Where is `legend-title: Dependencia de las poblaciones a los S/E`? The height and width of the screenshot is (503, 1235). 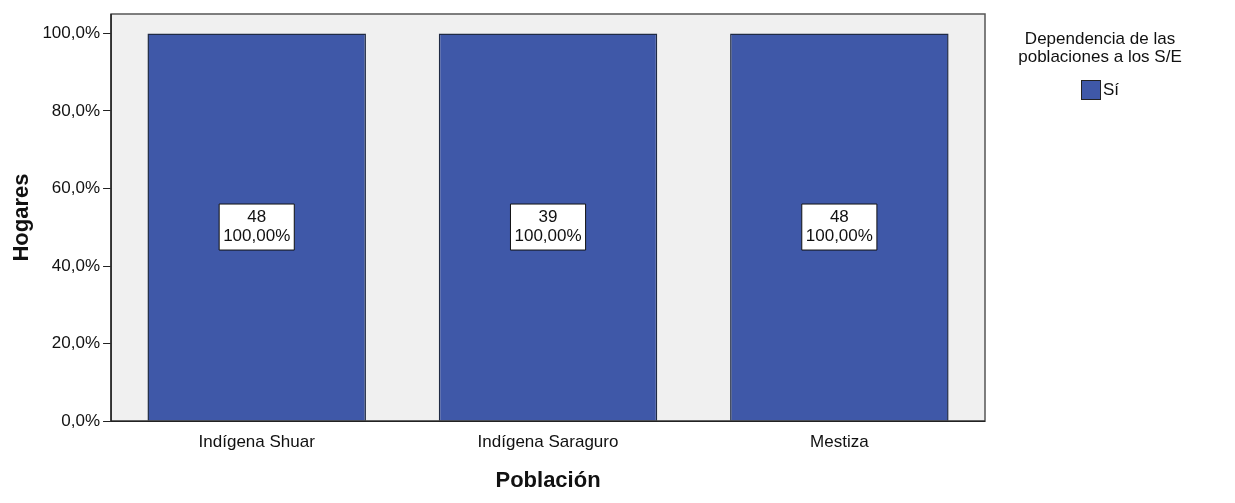 legend-title: Dependencia de las poblaciones a los S/E is located at coordinates (1100, 47).